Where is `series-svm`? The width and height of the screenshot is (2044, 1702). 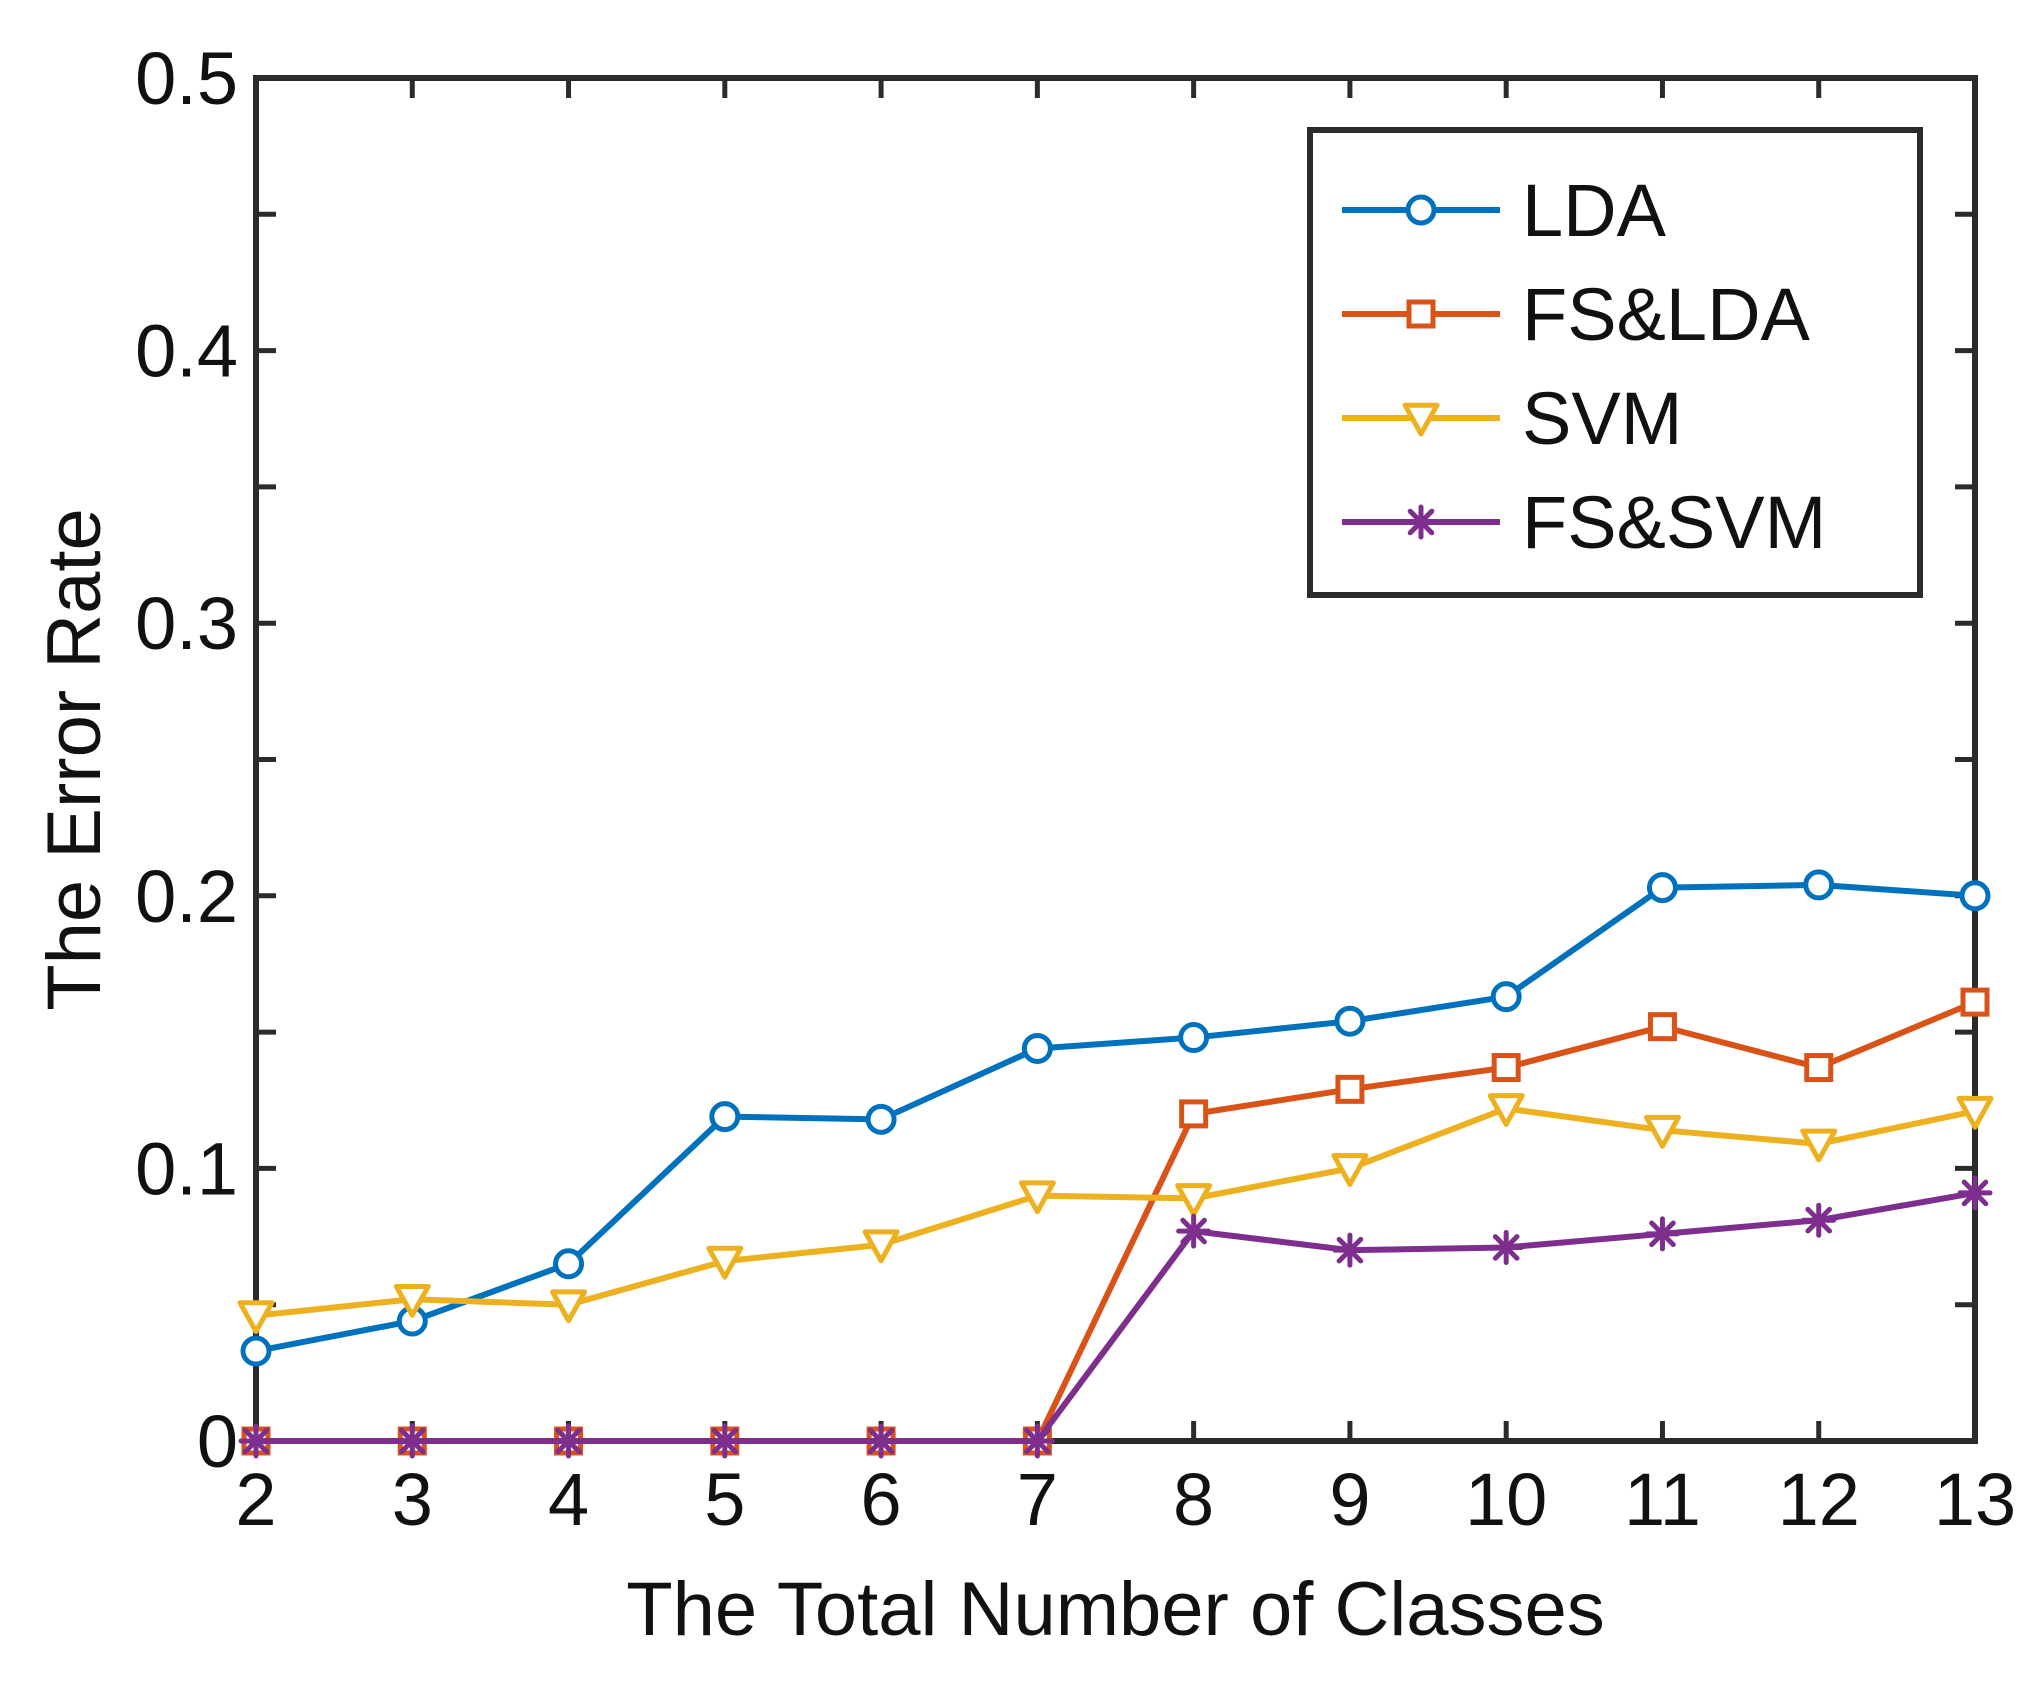 series-svm is located at coordinates (1115, 1214).